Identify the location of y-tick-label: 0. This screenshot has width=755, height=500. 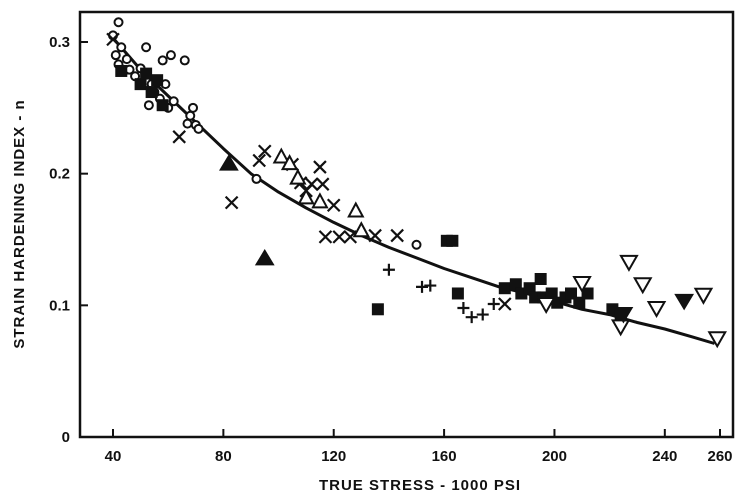
(66, 437).